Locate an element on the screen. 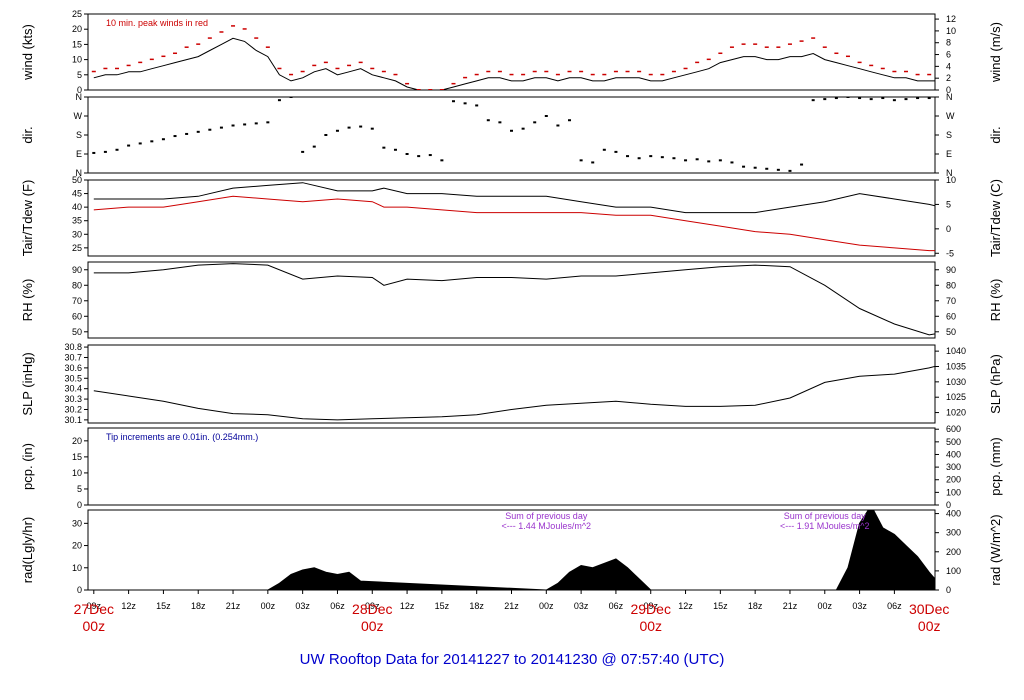  y-tick-label-right: 70 is located at coordinates (951, 301).